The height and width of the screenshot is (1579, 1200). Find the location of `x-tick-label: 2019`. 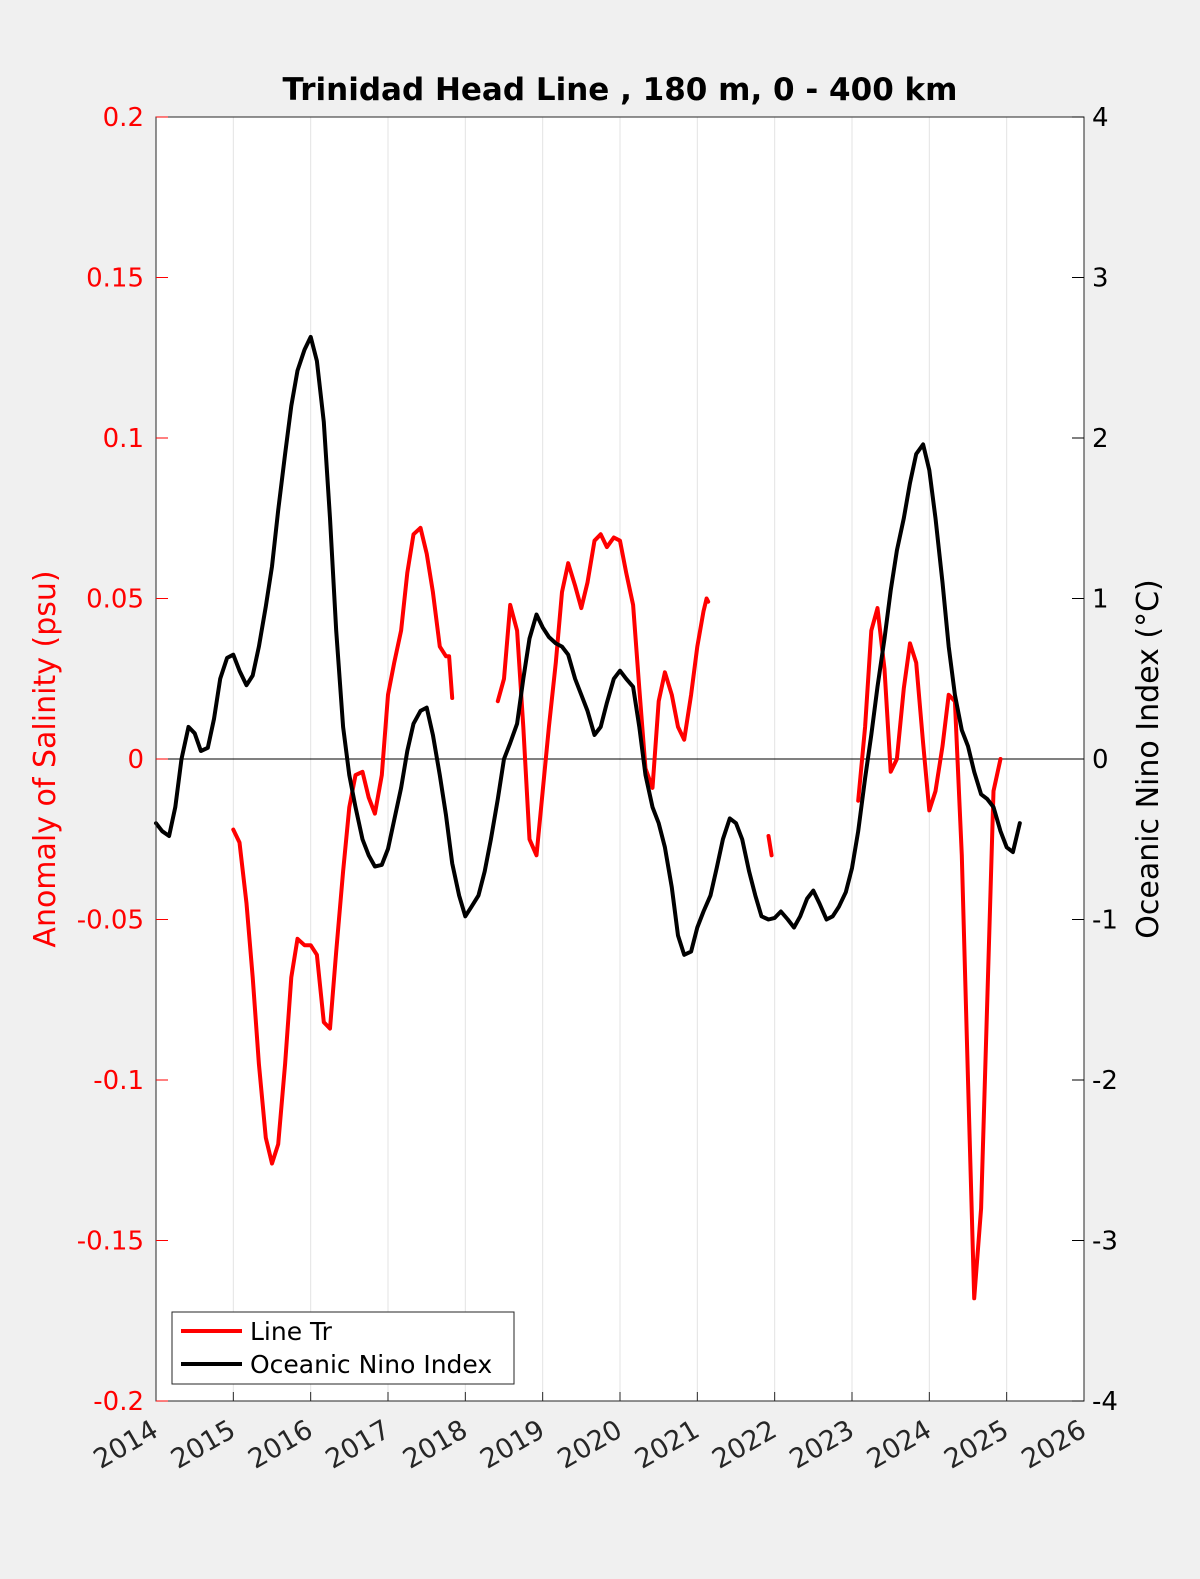

x-tick-label: 2019 is located at coordinates (512, 1444).